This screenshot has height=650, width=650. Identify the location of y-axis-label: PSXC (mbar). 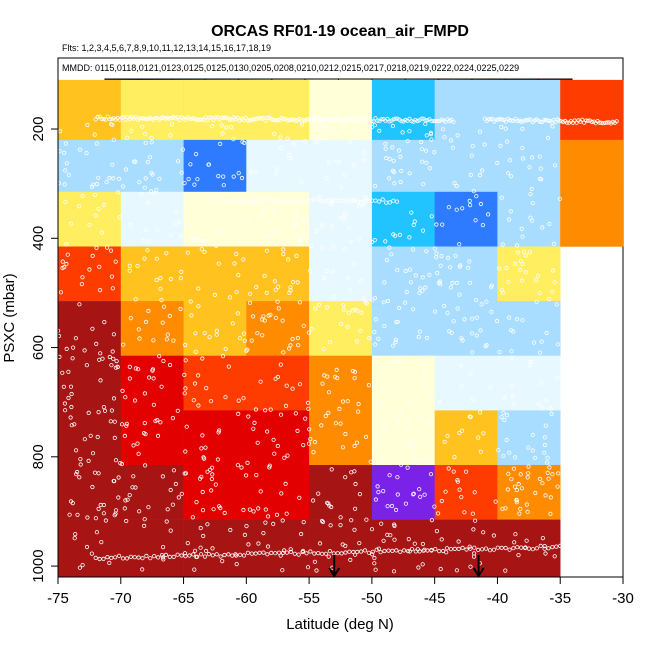
(9, 317).